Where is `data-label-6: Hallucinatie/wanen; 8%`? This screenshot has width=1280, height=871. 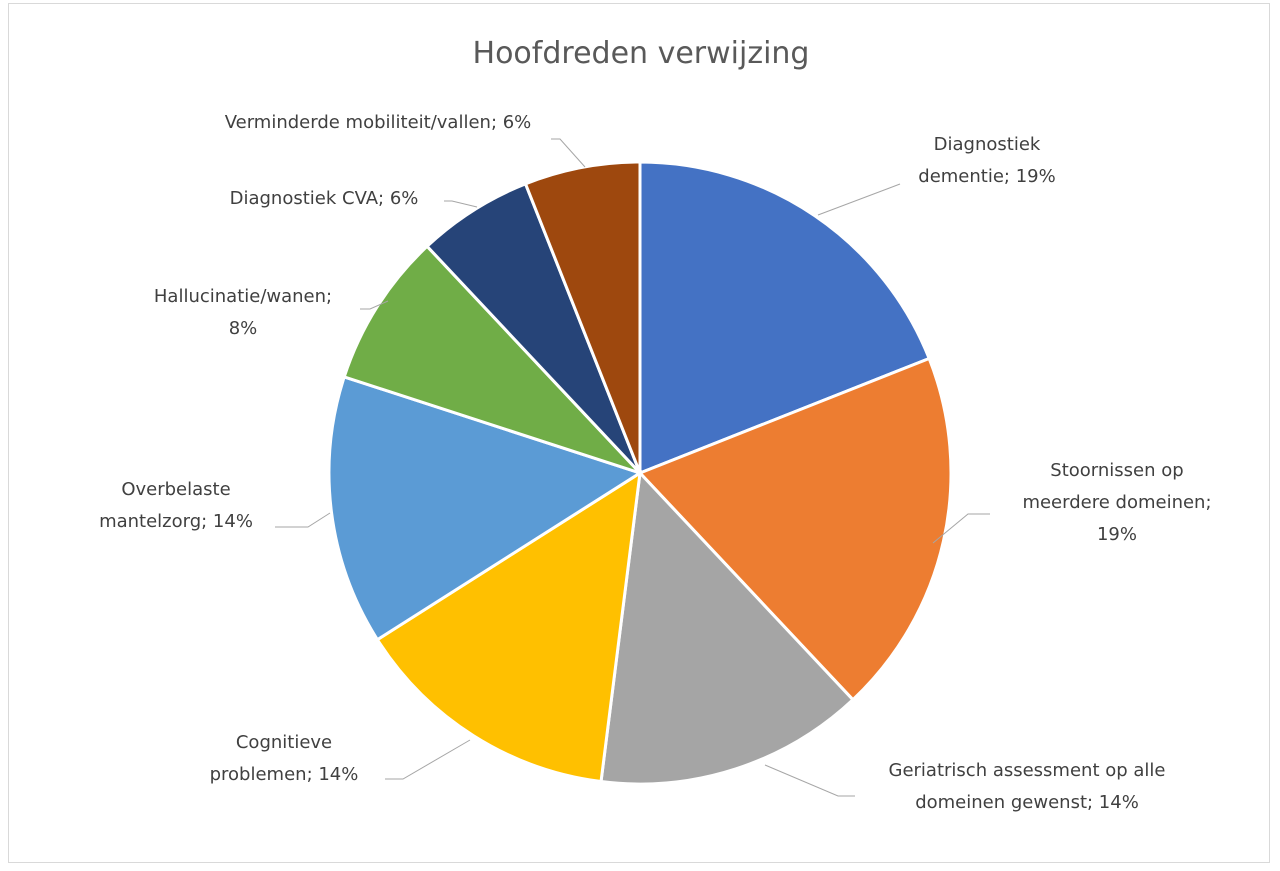 data-label-6: Hallucinatie/wanen; 8% is located at coordinates (243, 312).